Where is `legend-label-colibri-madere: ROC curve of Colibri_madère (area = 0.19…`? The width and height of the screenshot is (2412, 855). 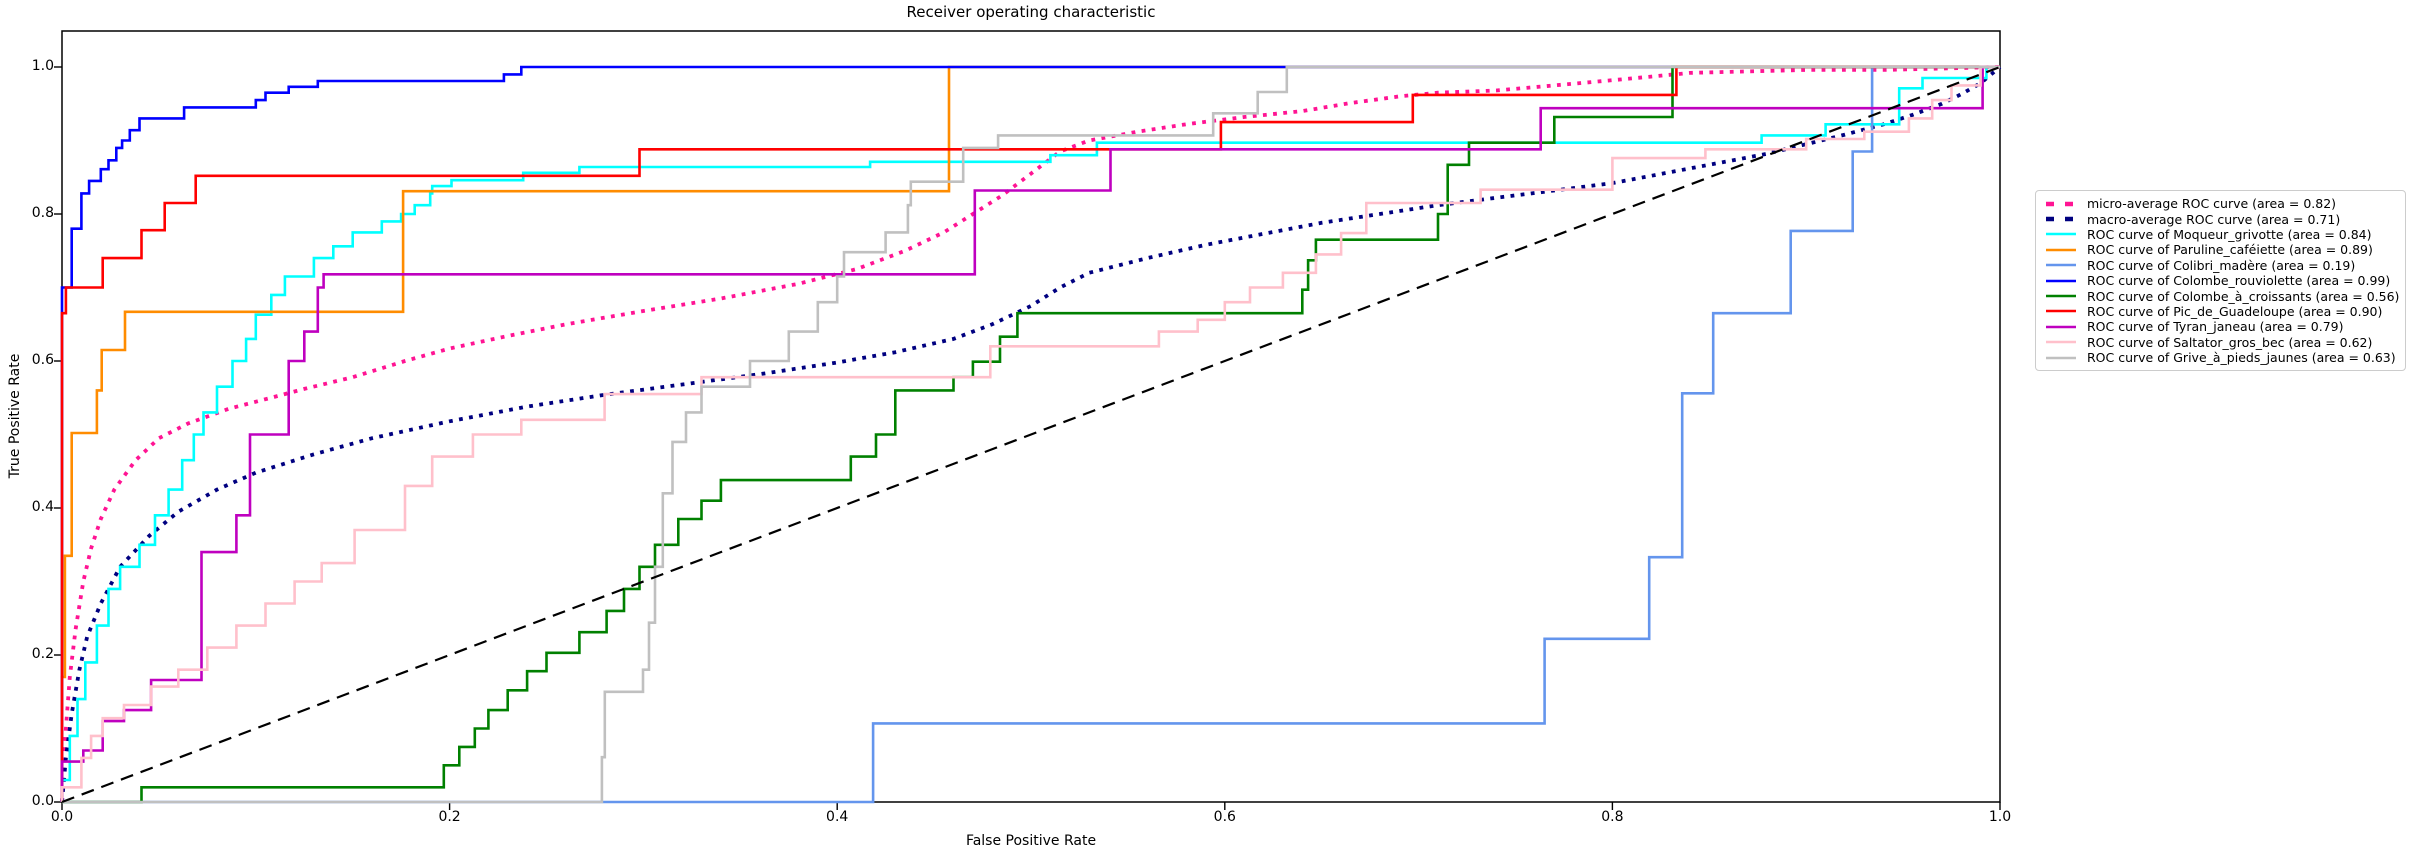 legend-label-colibri-madere: ROC curve of Colibri_madère (area = 0.19… is located at coordinates (2221, 265).